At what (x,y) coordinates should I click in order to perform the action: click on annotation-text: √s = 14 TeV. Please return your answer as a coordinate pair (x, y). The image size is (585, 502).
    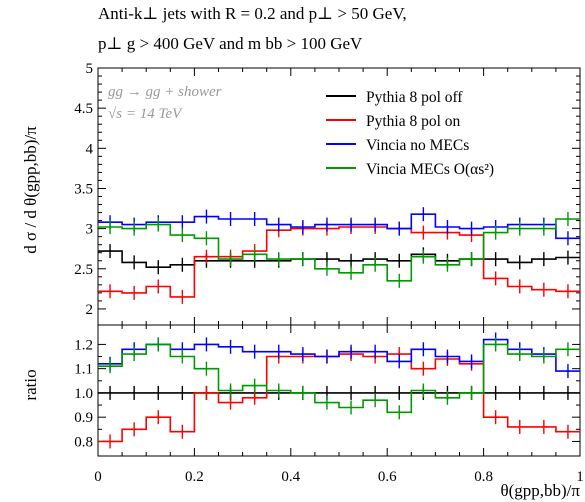
    Looking at the image, I should click on (145, 114).